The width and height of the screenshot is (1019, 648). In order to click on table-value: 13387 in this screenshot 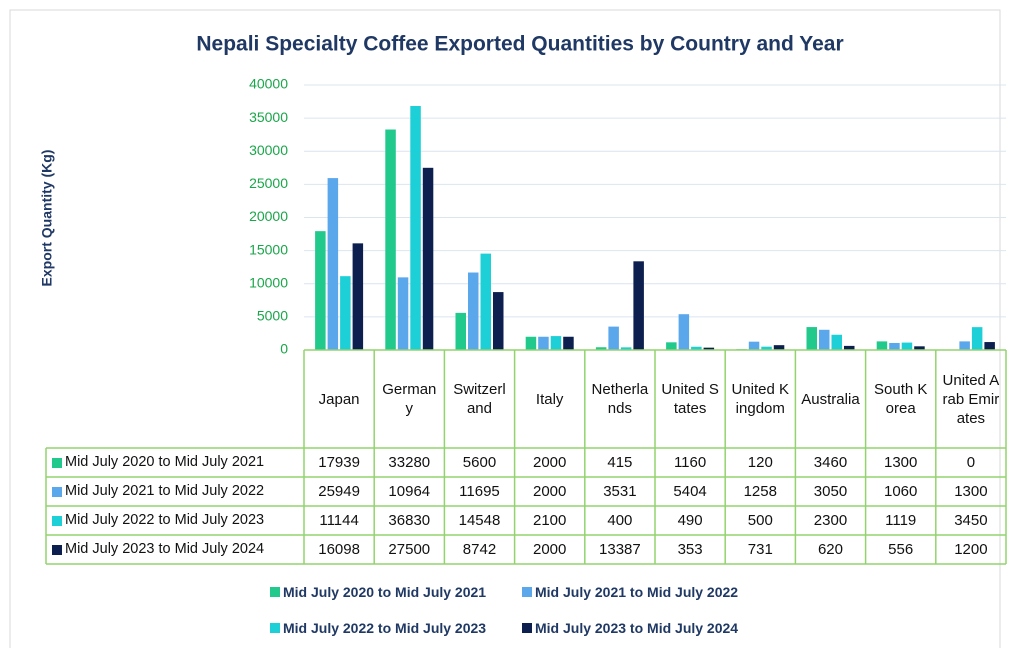, I will do `click(620, 549)`.